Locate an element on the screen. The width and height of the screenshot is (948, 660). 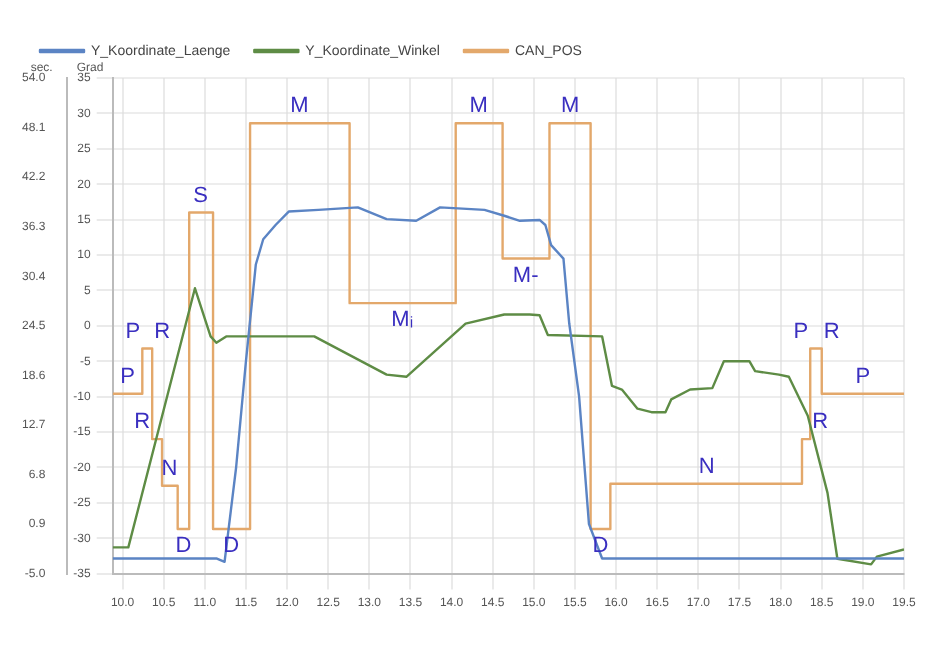
annotation: M- is located at coordinates (526, 275).